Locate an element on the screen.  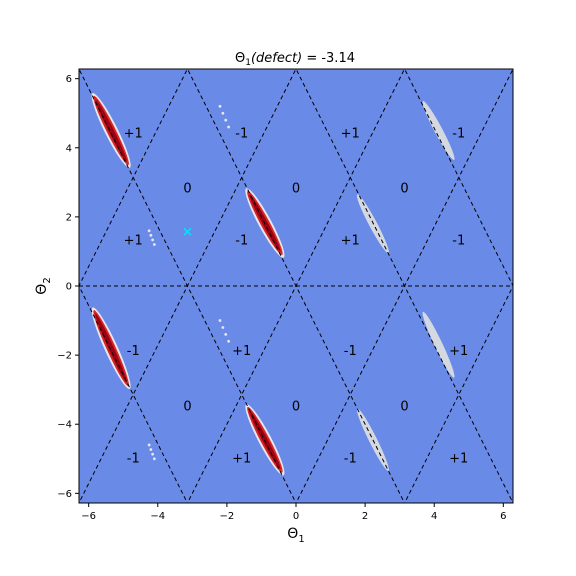
x-tick-label: 0 is located at coordinates (296, 516).